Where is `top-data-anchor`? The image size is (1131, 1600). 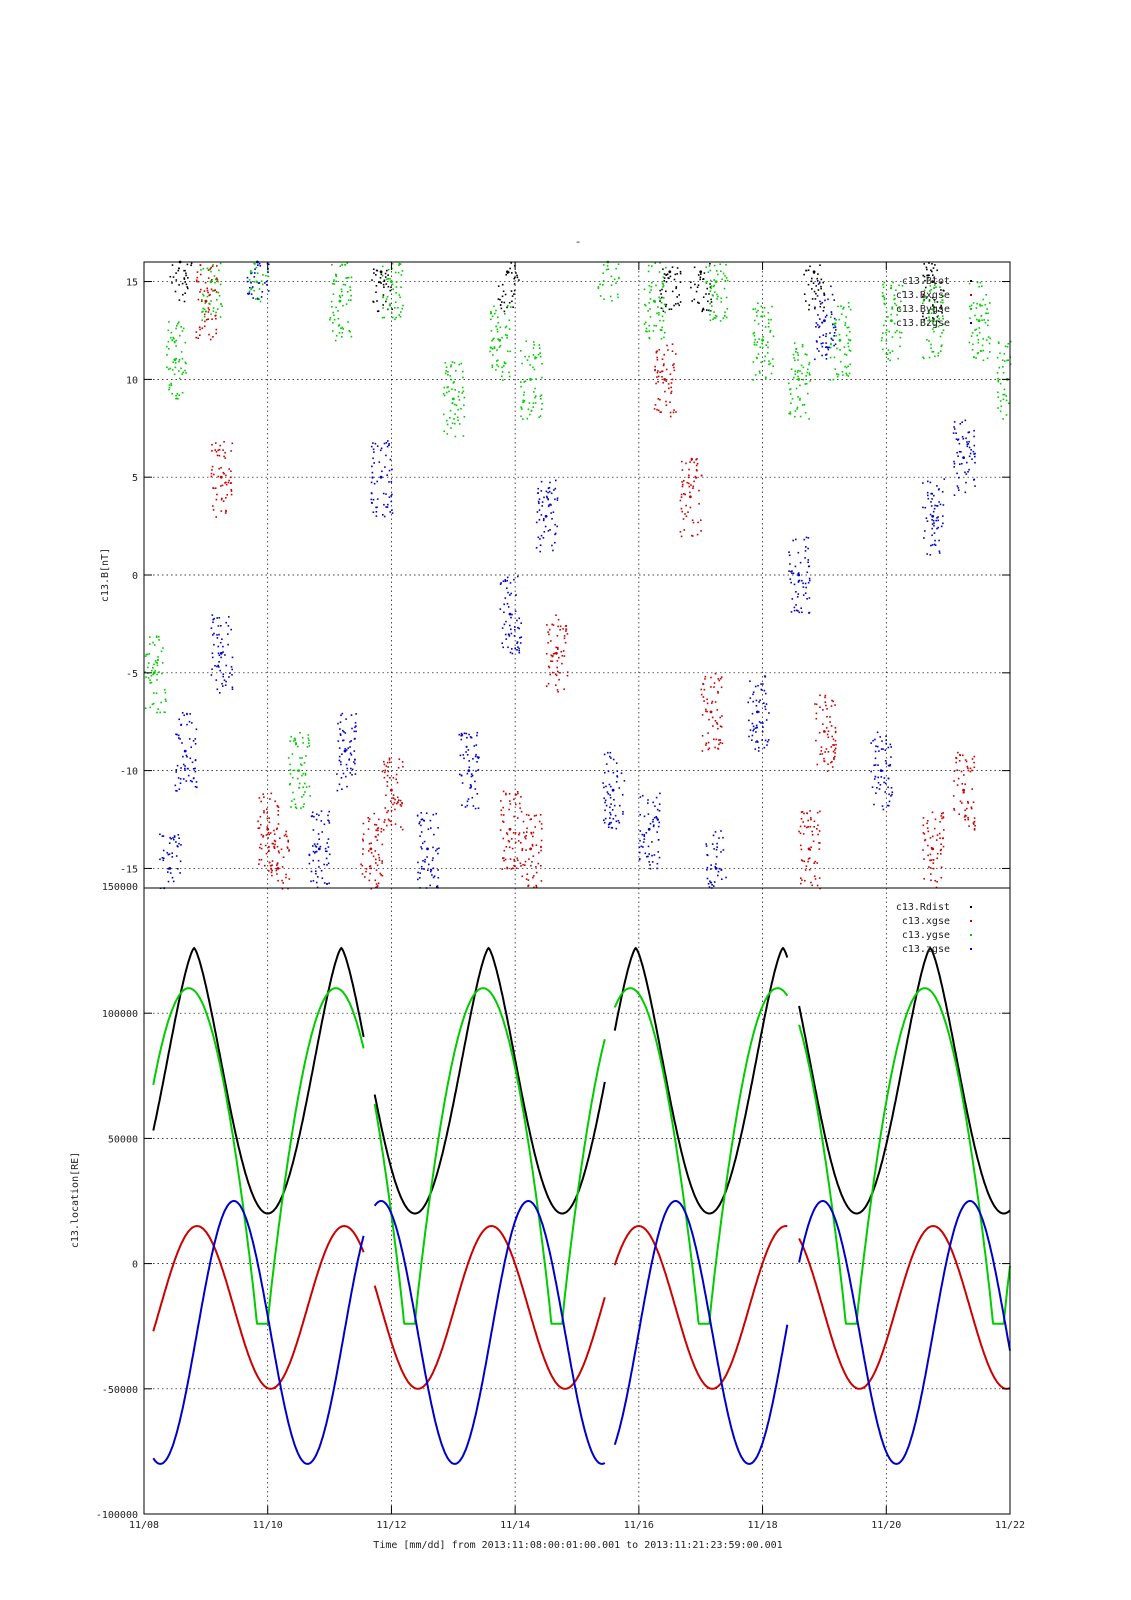 top-data-anchor is located at coordinates (963, 790).